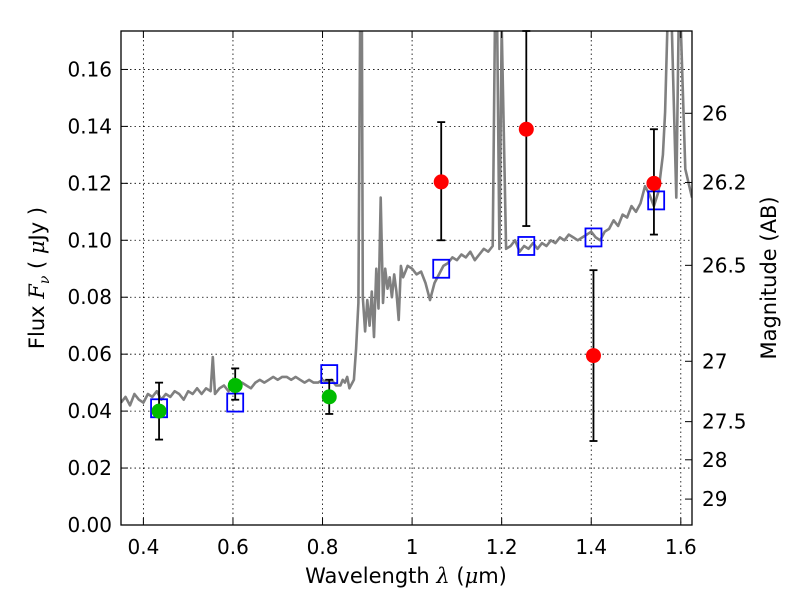  I want to click on x-axis-title: Wavelength λ (μm), so click(406, 576).